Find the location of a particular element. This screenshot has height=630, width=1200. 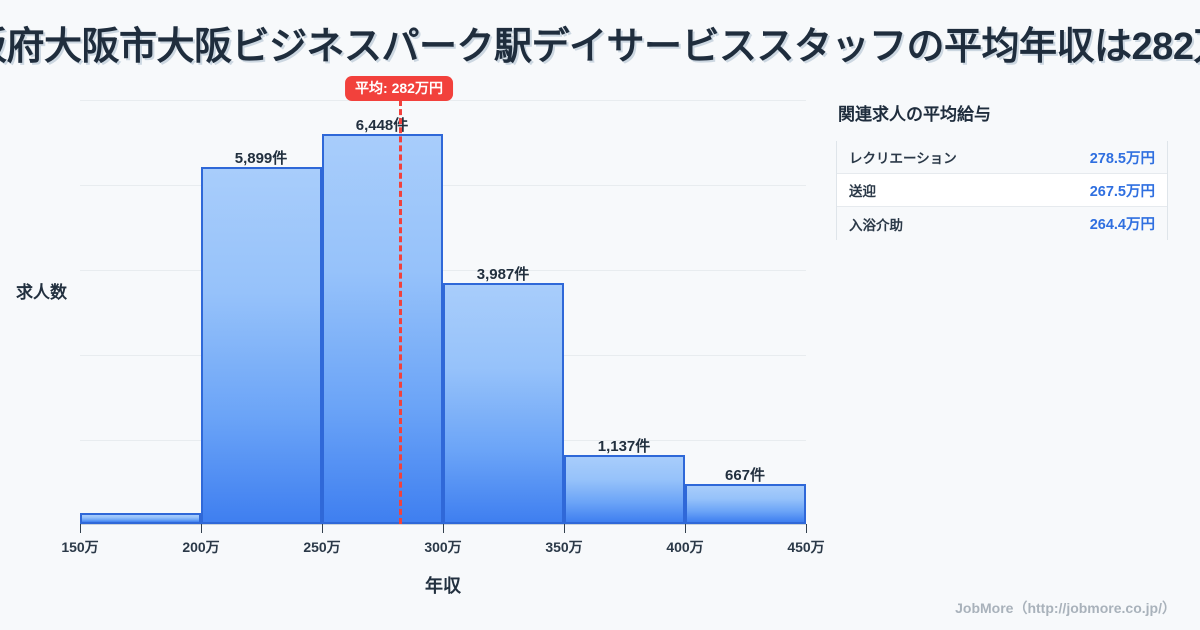

table-row-label: レクリエーション is located at coordinates (903, 158).